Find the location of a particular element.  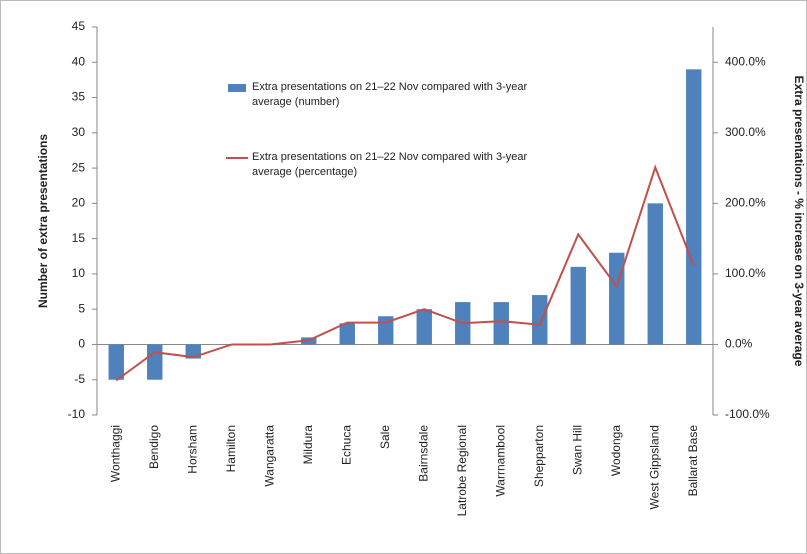

legend-swatch is located at coordinates (237, 88).